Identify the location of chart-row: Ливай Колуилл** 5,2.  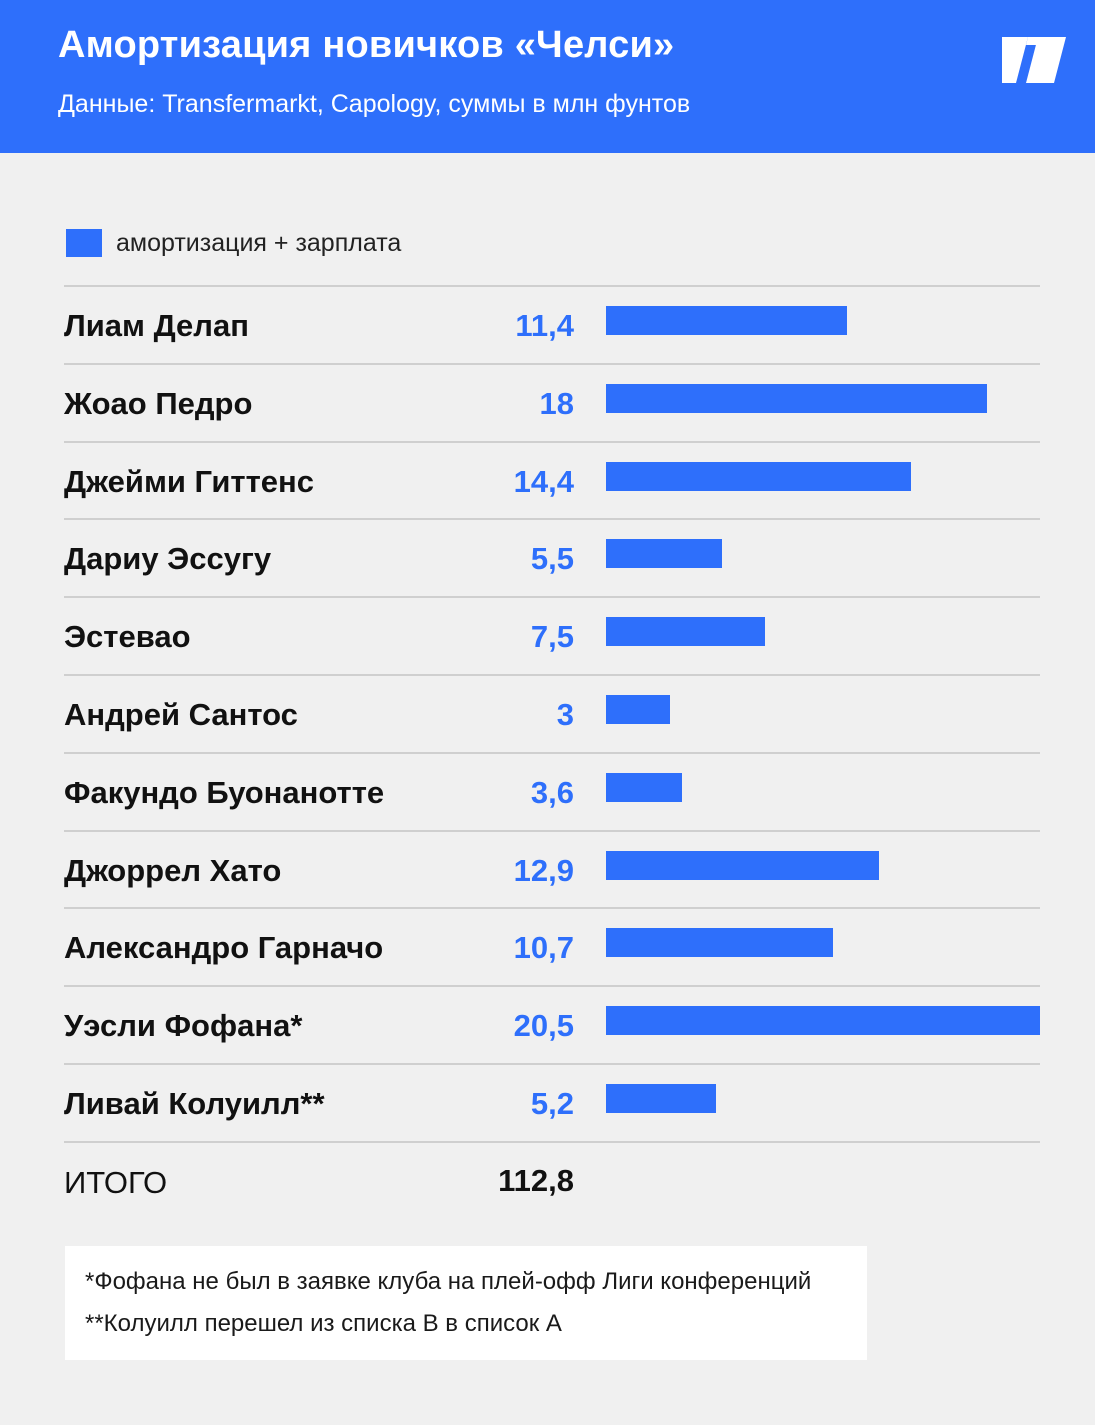
(547, 1103).